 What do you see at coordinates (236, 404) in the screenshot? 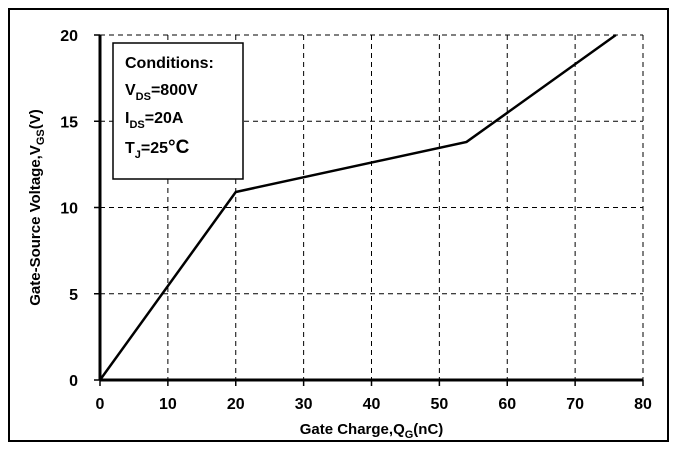
I see `x-tick-label: 20` at bounding box center [236, 404].